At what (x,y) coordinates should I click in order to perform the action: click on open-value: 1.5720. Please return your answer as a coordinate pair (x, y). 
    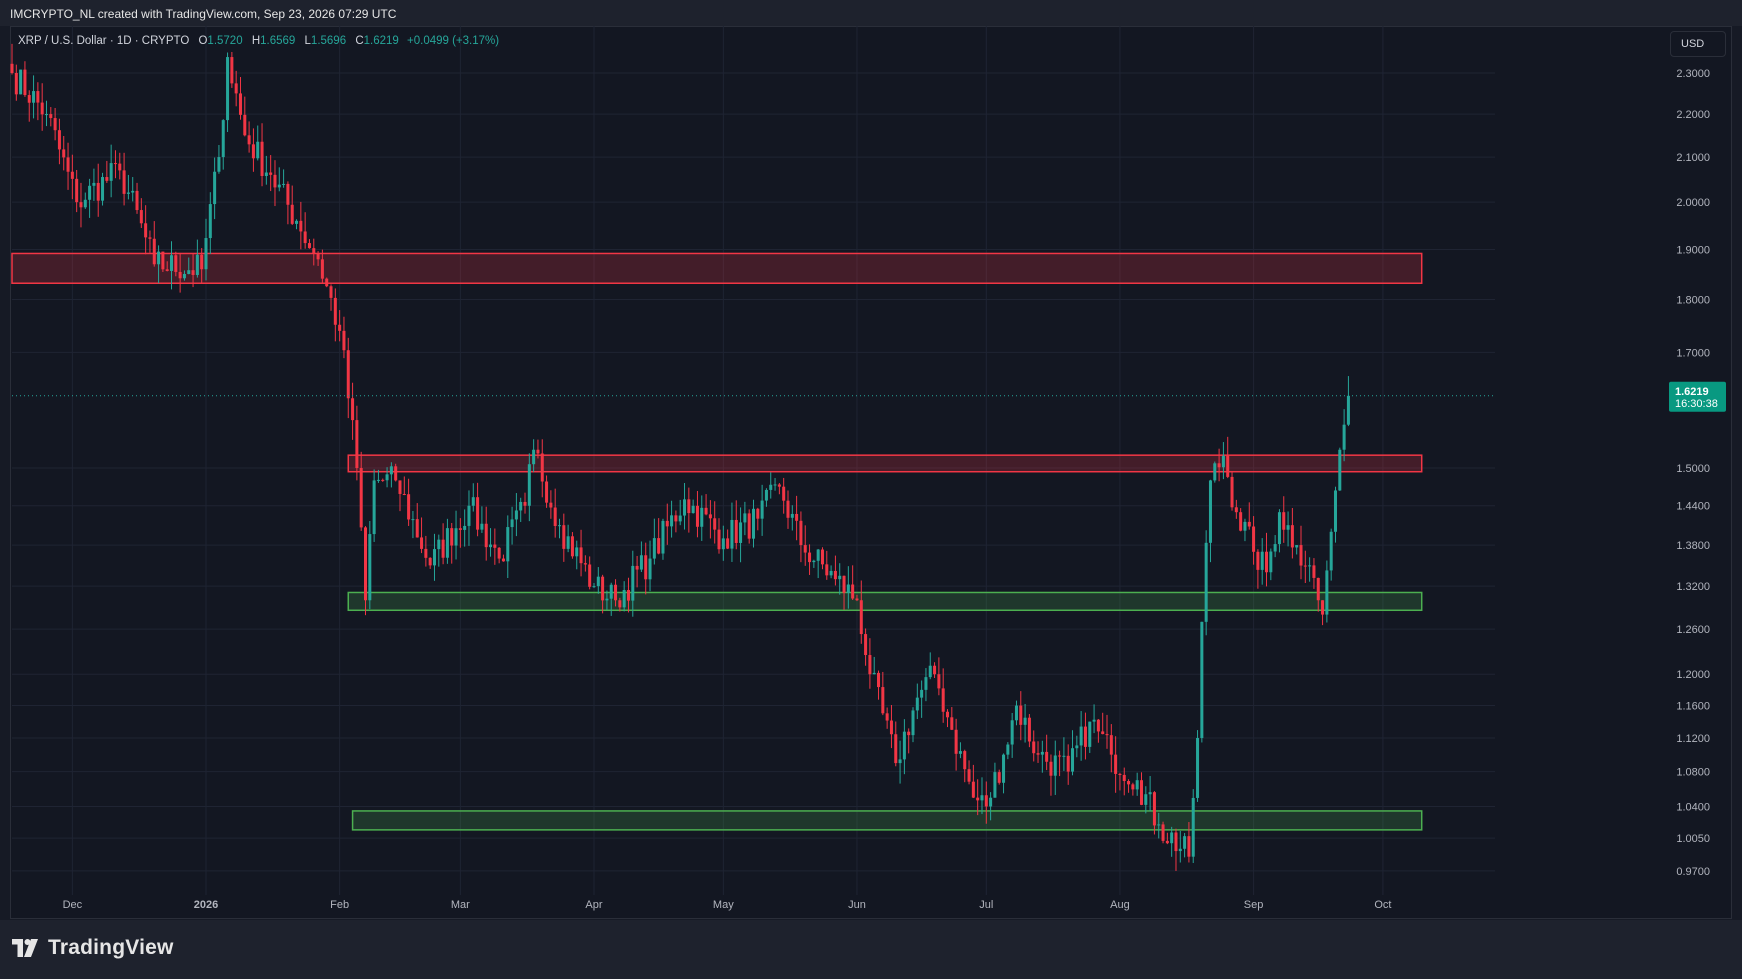
    Looking at the image, I should click on (225, 41).